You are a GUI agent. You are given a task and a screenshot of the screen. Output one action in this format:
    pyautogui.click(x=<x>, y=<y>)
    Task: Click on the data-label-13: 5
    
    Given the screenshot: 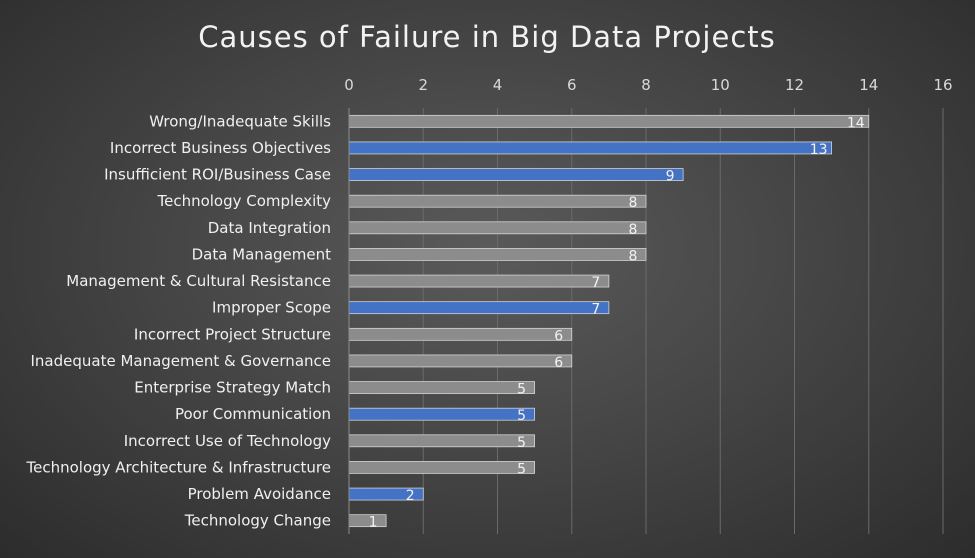 What is the action you would take?
    pyautogui.click(x=521, y=469)
    